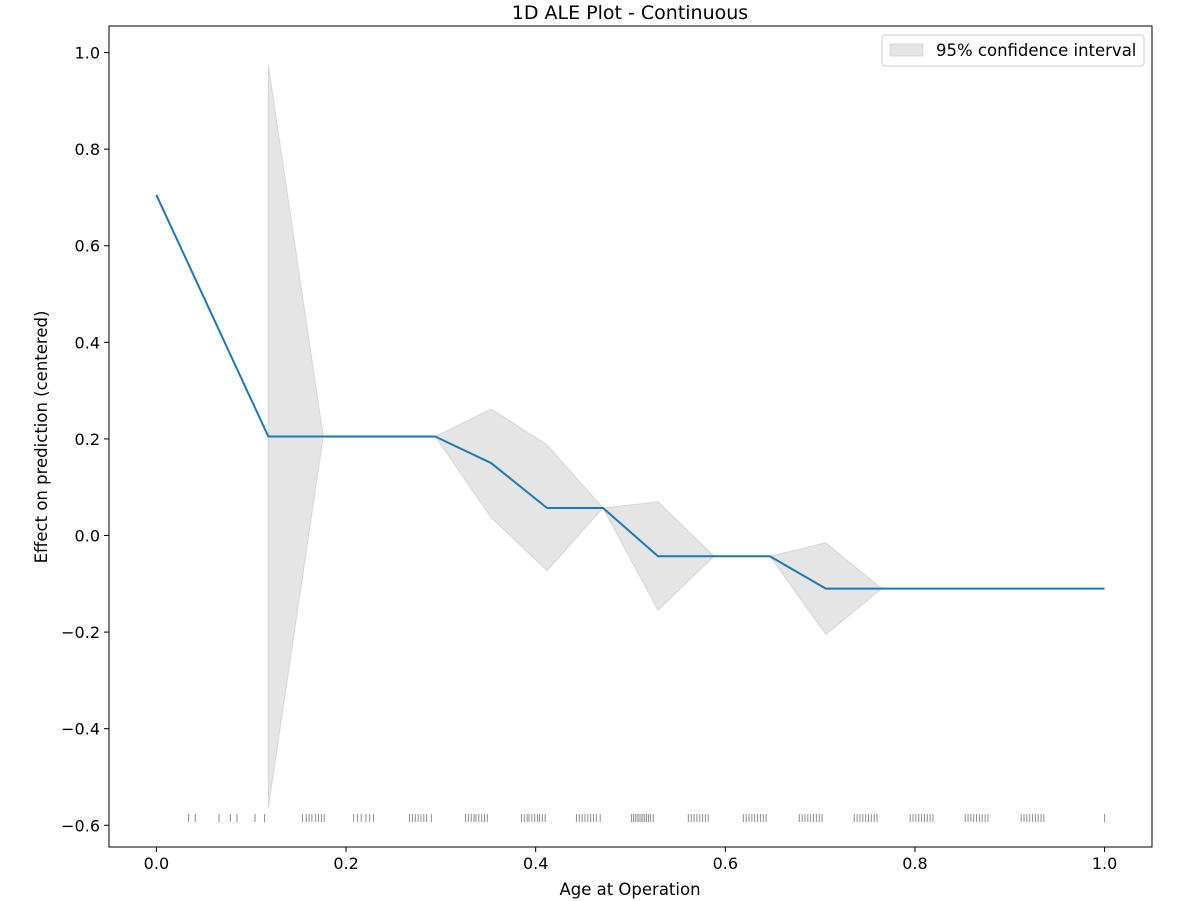 The height and width of the screenshot is (901, 1200). I want to click on y-tick-label-8: 1.0, so click(87, 53).